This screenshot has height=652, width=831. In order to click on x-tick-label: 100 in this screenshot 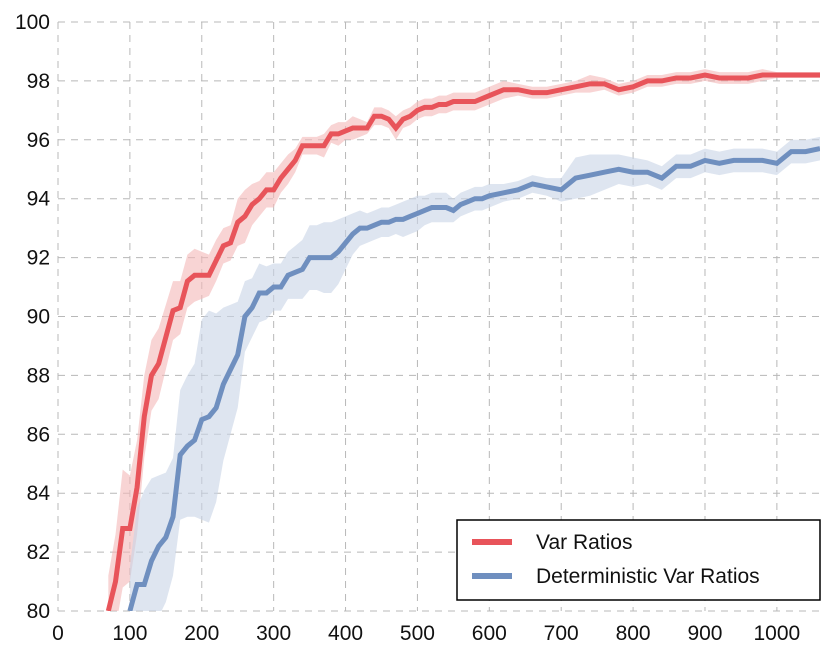, I will do `click(129, 633)`.